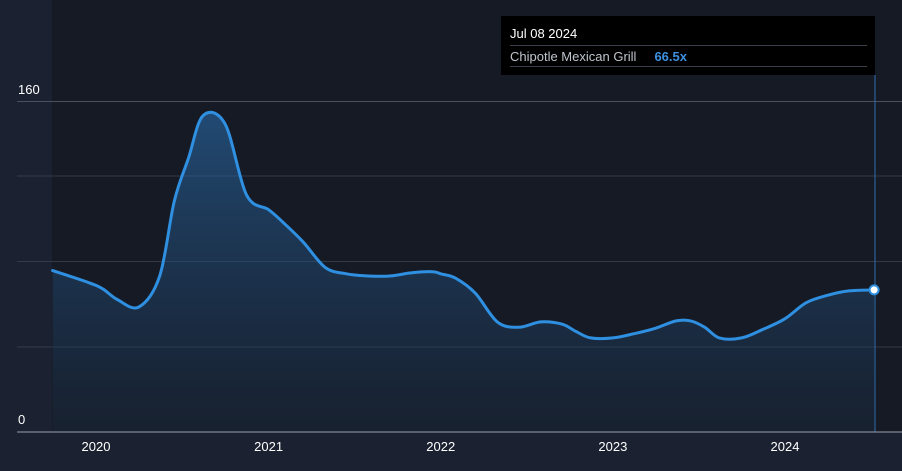 This screenshot has height=471, width=902. Describe the element at coordinates (688, 56) in the screenshot. I see `tooltip-row: Chipotle Mexican Grill 66.5x` at that location.